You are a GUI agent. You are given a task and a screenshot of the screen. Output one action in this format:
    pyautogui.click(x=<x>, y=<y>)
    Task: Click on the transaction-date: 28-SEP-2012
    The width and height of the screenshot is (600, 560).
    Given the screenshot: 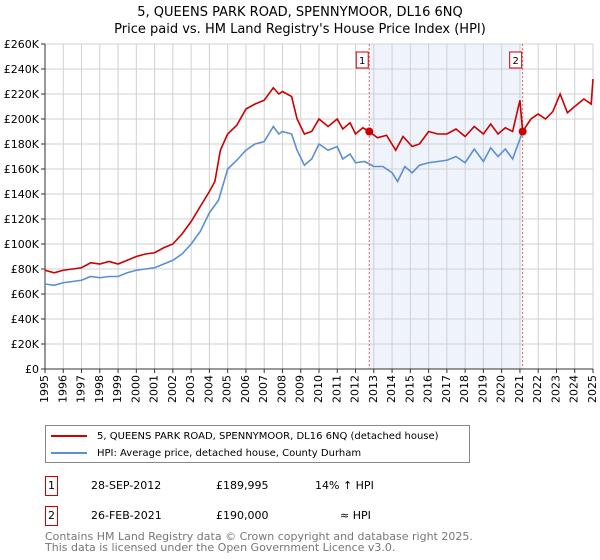 What is the action you would take?
    pyautogui.click(x=126, y=485)
    